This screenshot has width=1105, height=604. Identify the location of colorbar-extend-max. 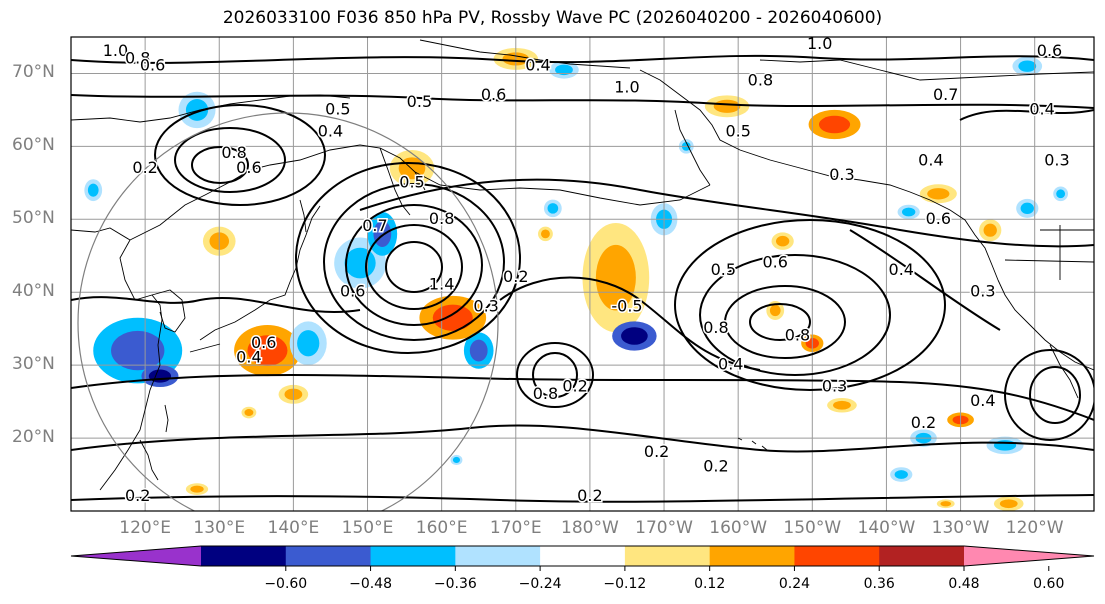
(1029, 556).